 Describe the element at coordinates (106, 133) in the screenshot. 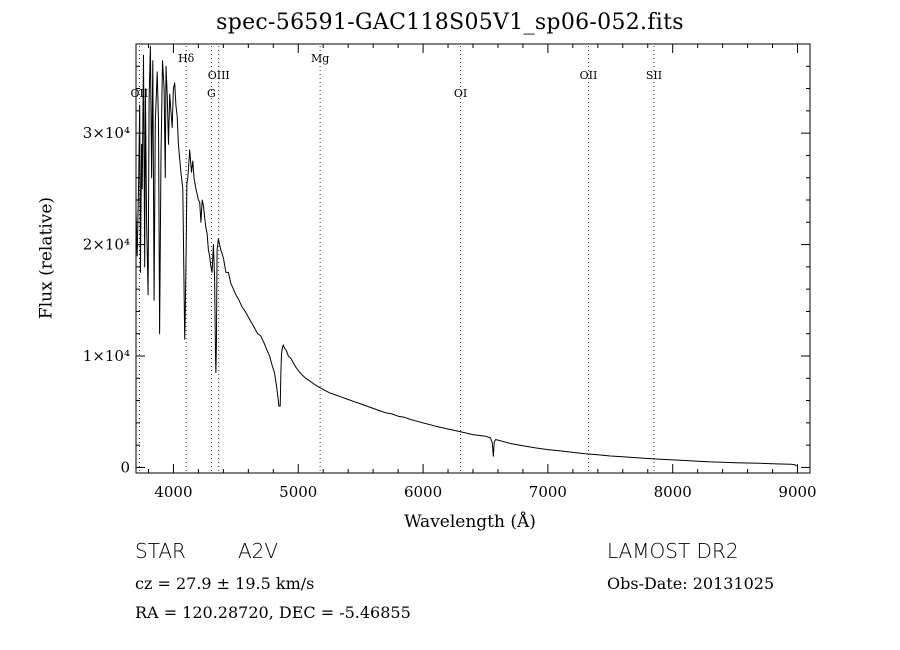

I see `y-tick-label: 3×10⁴` at that location.